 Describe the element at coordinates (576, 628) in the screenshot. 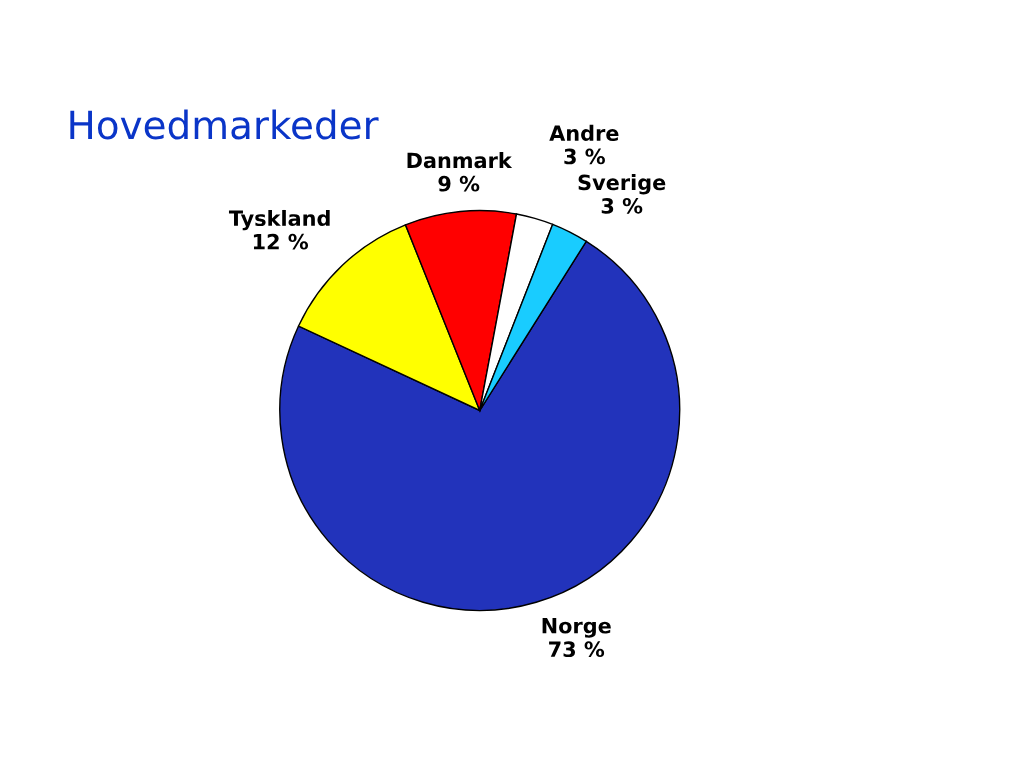

I see `slice-label: Norge` at that location.